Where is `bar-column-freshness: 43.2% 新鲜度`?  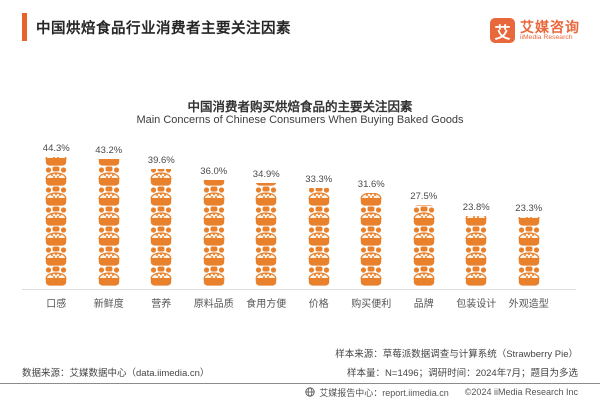
bar-column-freshness: 43.2% 新鲜度 is located at coordinates (109, 228).